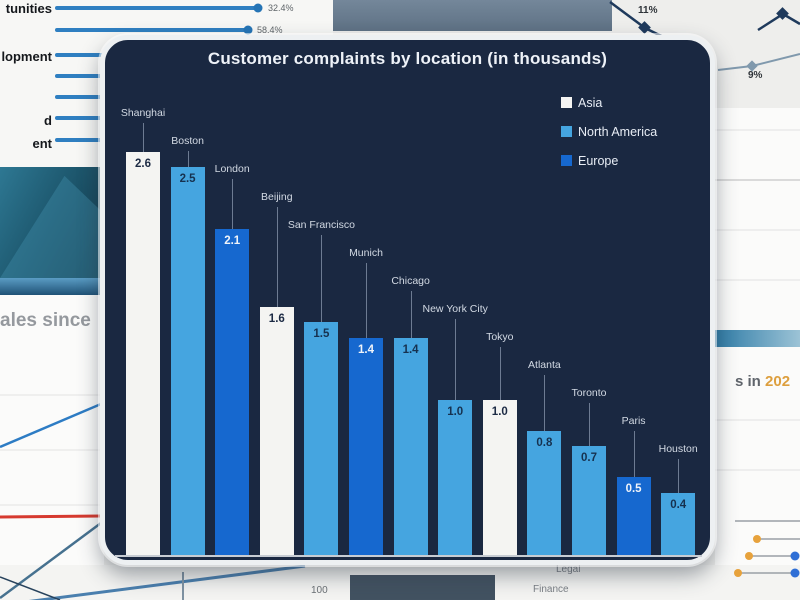  Describe the element at coordinates (321, 225) in the screenshot. I see `bar-city-label: San Francisco` at that location.